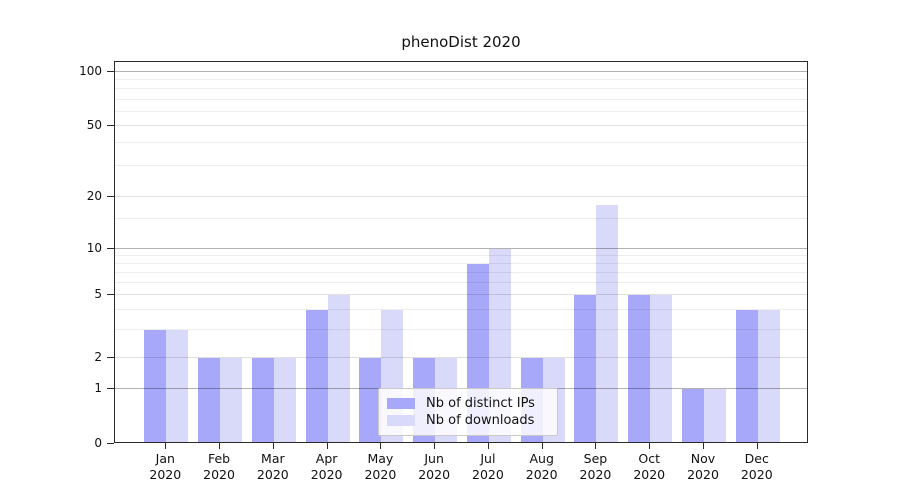 The width and height of the screenshot is (900, 500). What do you see at coordinates (327, 446) in the screenshot?
I see `x-tick-mark-apr` at bounding box center [327, 446].